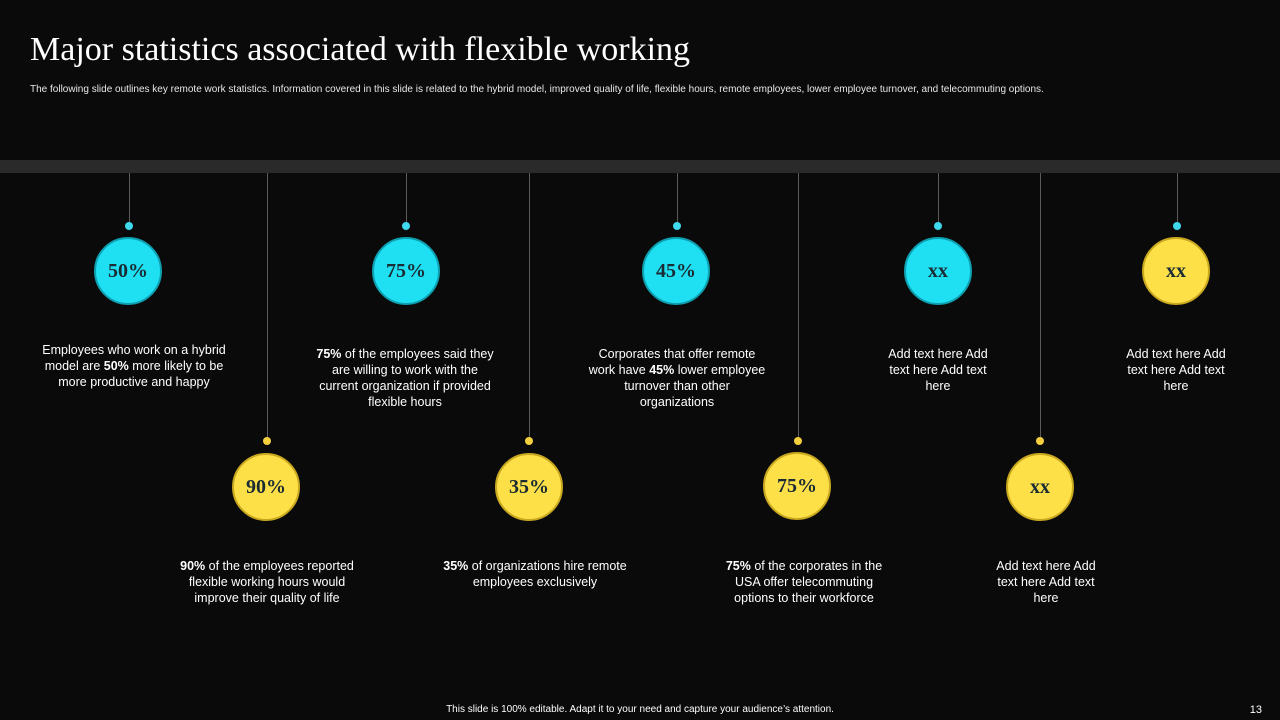 The width and height of the screenshot is (1280, 720). I want to click on stat-value: 35%, so click(529, 486).